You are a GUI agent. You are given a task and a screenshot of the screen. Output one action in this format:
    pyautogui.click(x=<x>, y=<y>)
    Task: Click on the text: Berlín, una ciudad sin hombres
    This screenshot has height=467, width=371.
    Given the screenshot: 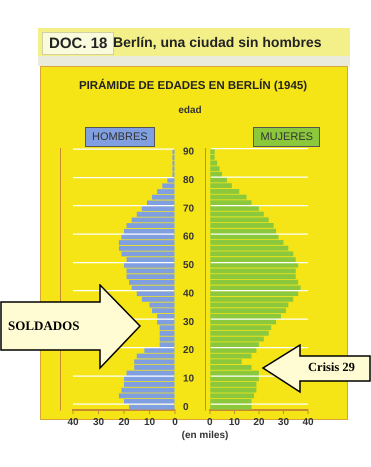 What is the action you would take?
    pyautogui.click(x=217, y=42)
    